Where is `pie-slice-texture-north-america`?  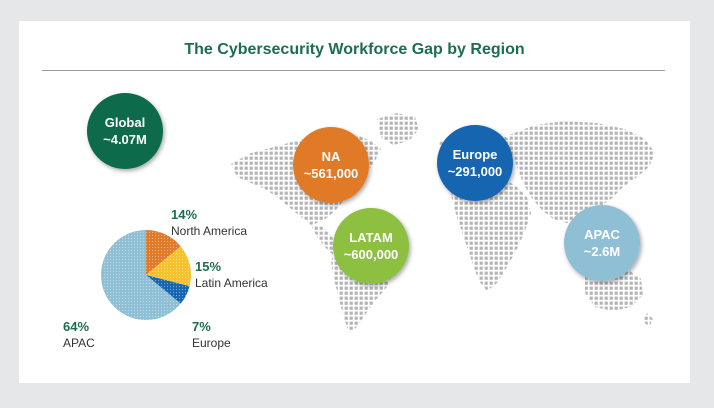 pie-slice-texture-north-america is located at coordinates (163, 252).